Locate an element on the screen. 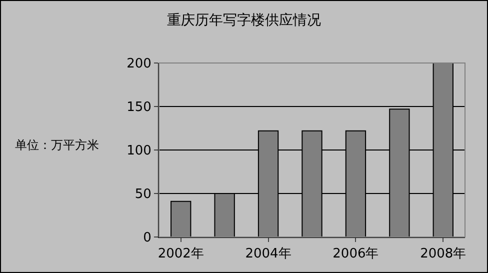 This screenshot has width=488, height=273. chart-title: 重庆历年写字楼供应情况 is located at coordinates (244, 20).